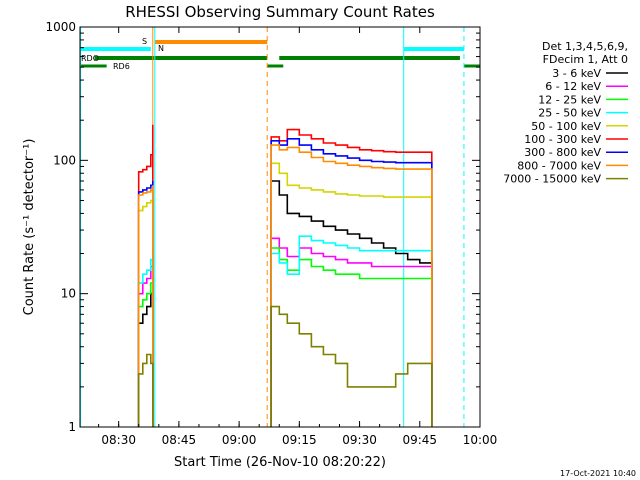  I want to click on flag-label-s: S, so click(144, 41).